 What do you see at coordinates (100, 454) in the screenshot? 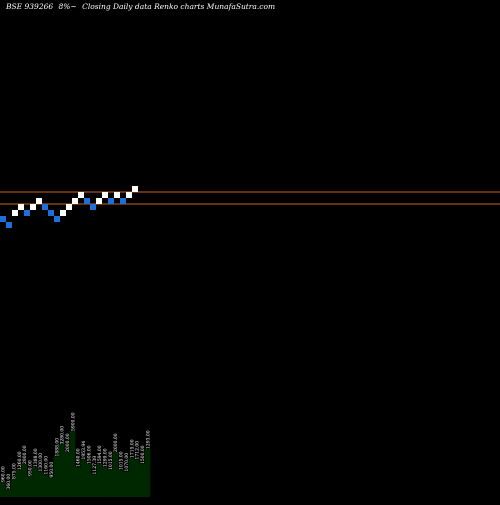
I see `volume-label-18: 1594.00` at bounding box center [100, 454].